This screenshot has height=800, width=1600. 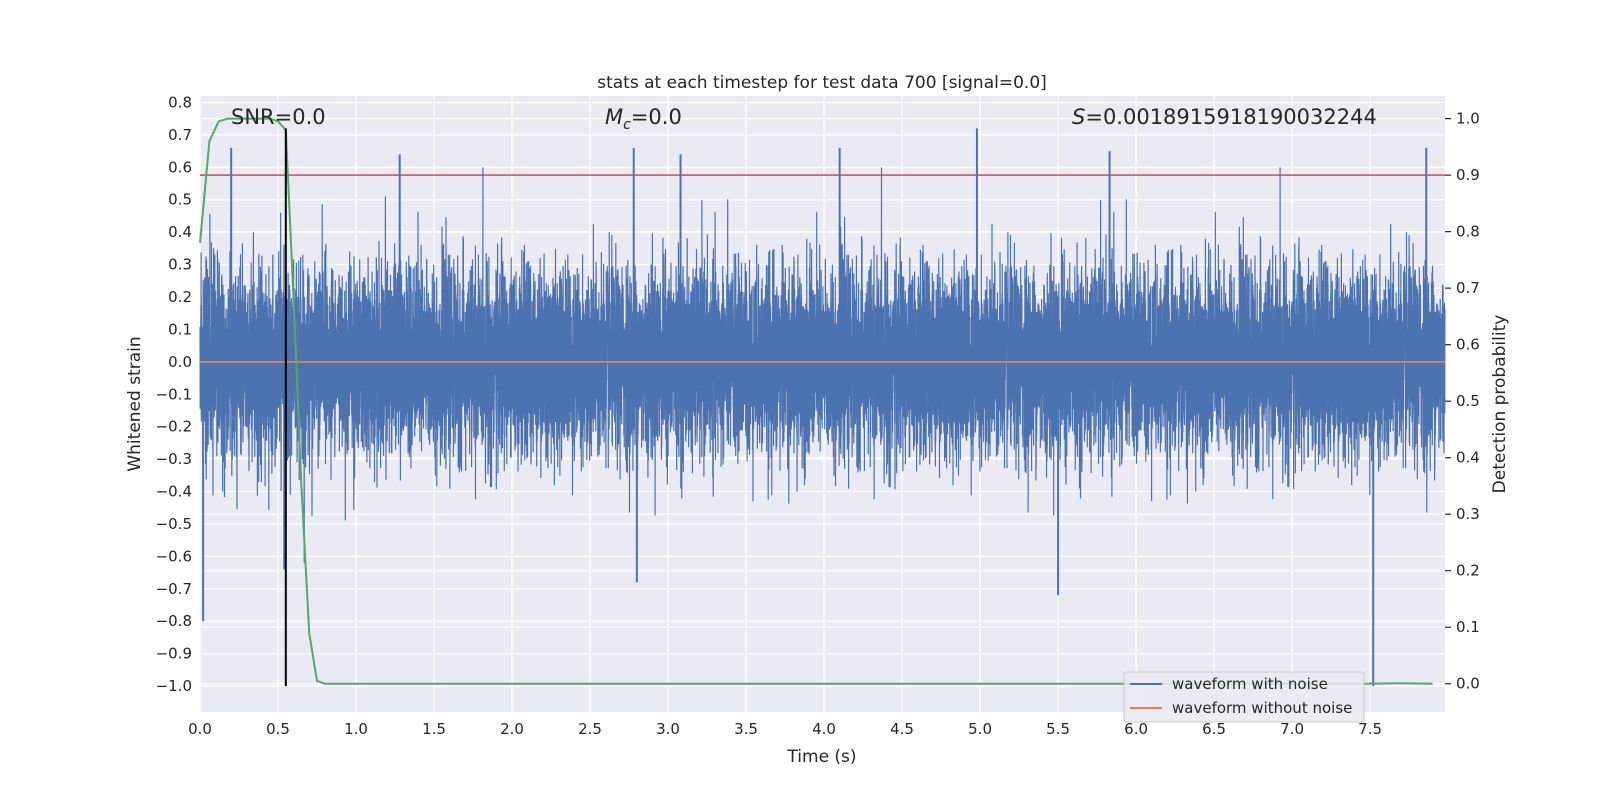 I want to click on y-tick-label: −0.2, so click(x=174, y=427).